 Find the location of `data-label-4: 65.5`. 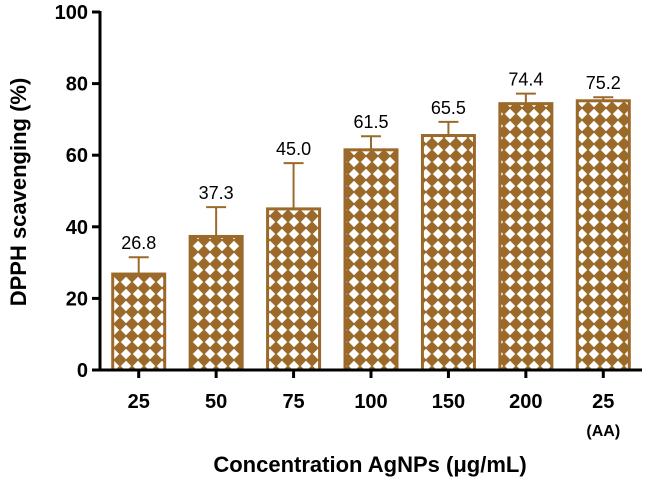

data-label-4: 65.5 is located at coordinates (448, 108).